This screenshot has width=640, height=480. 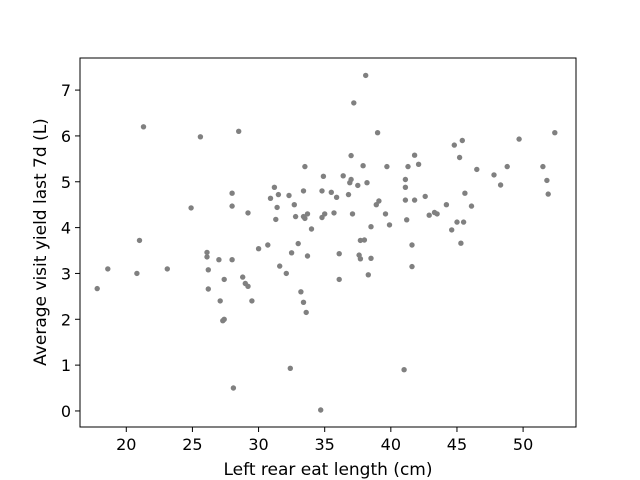 What do you see at coordinates (328, 470) in the screenshot?
I see `x-axis-title: Left rear eat length (cm)` at bounding box center [328, 470].